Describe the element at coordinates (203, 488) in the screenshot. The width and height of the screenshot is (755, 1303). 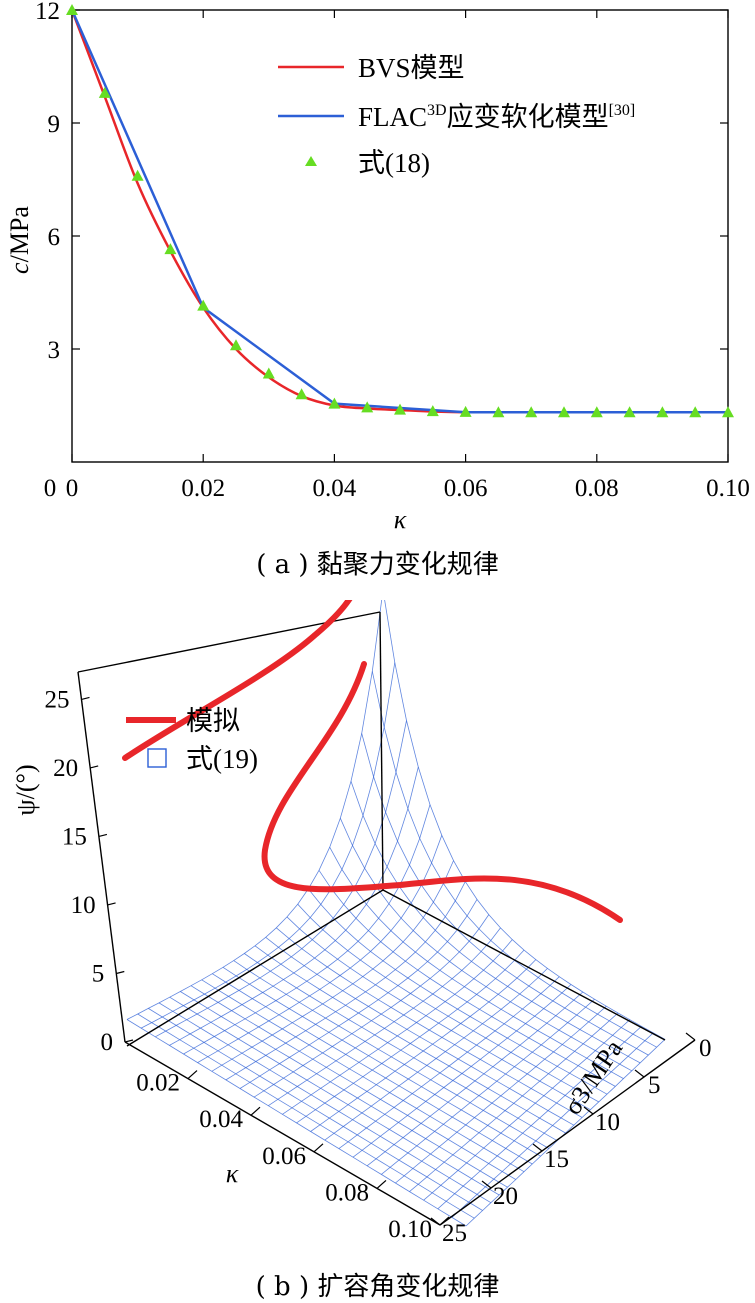
I see `x-tick-label: 0.02` at that location.